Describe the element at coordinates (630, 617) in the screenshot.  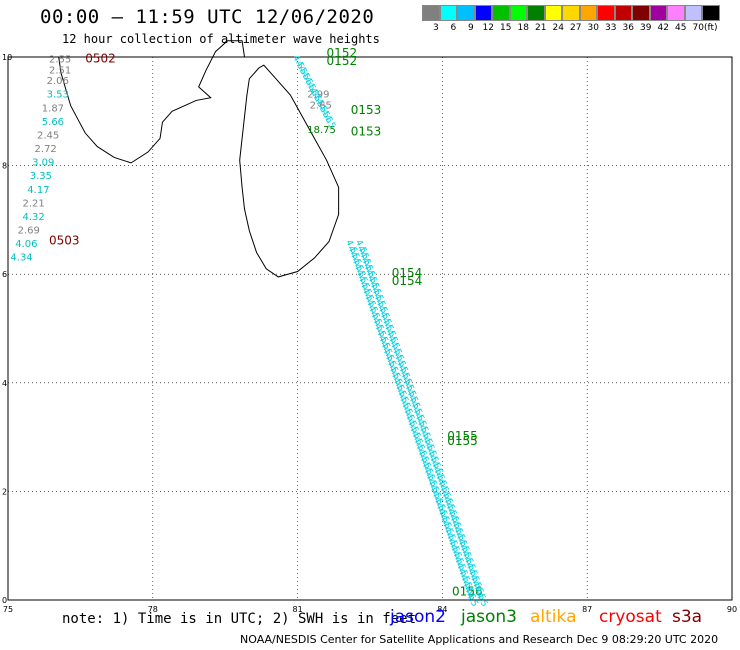
I see `legend-cryosat: cryosat` at that location.